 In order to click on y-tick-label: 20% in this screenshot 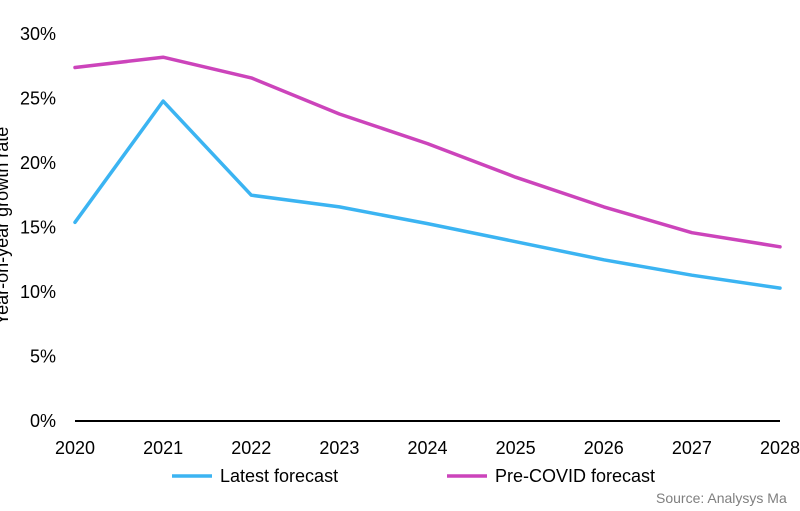, I will do `click(38, 163)`.